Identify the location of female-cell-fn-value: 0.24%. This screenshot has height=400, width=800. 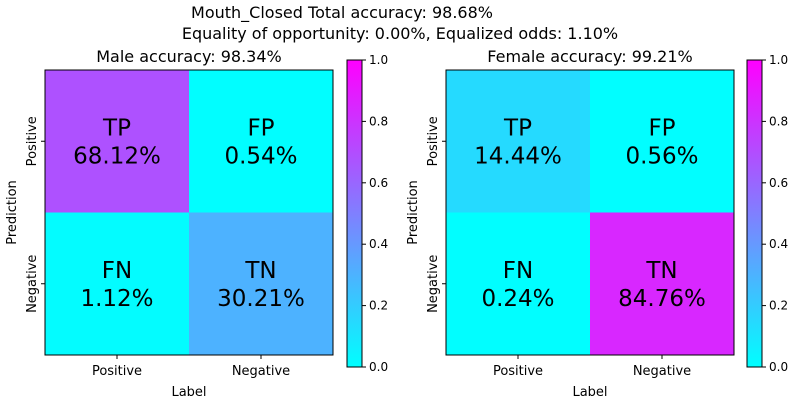
(517, 299).